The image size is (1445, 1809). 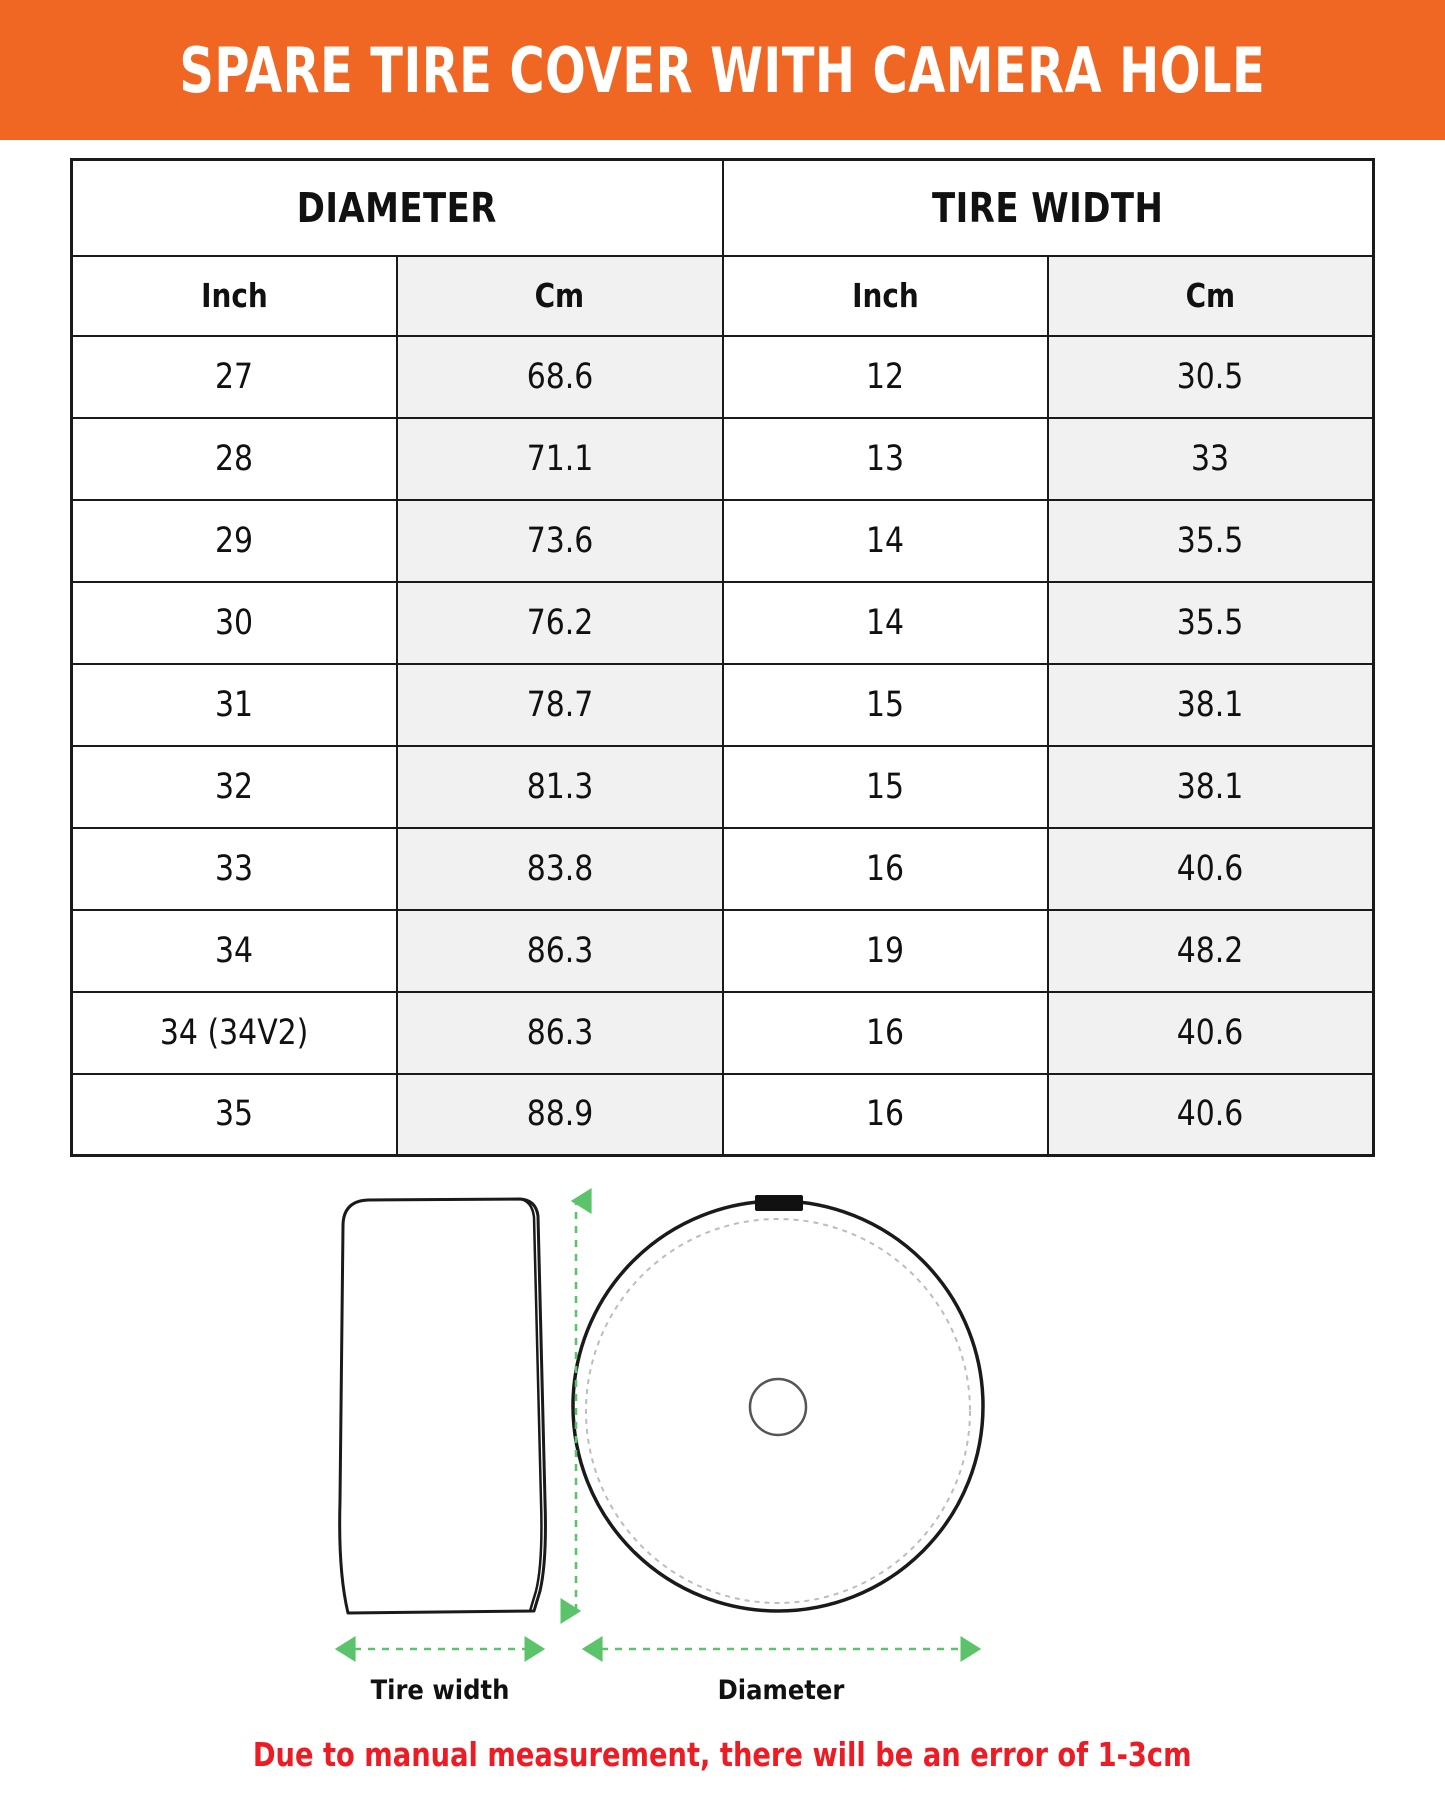 What do you see at coordinates (560, 622) in the screenshot?
I see `cell-diameter-cm: 76.2` at bounding box center [560, 622].